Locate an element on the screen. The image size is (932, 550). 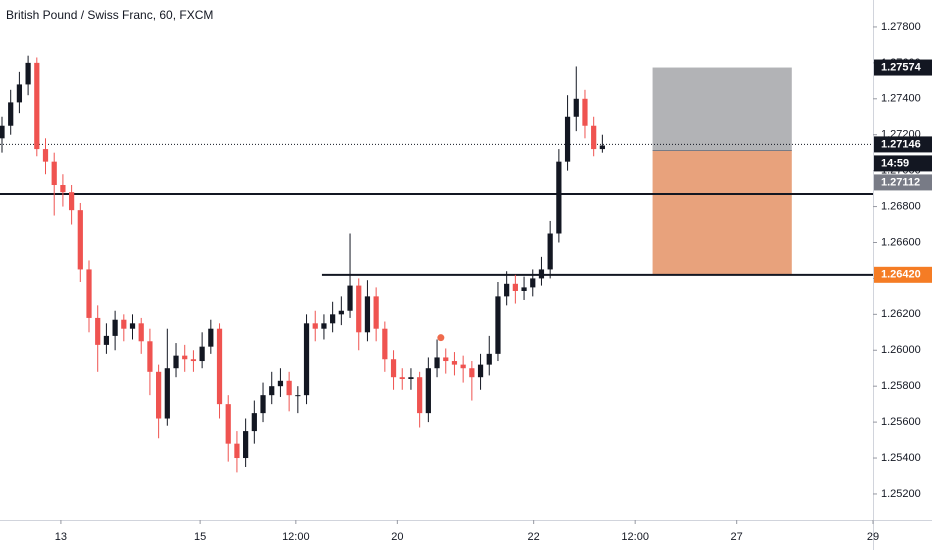
stop-price-label-box is located at coordinates (903, 67).